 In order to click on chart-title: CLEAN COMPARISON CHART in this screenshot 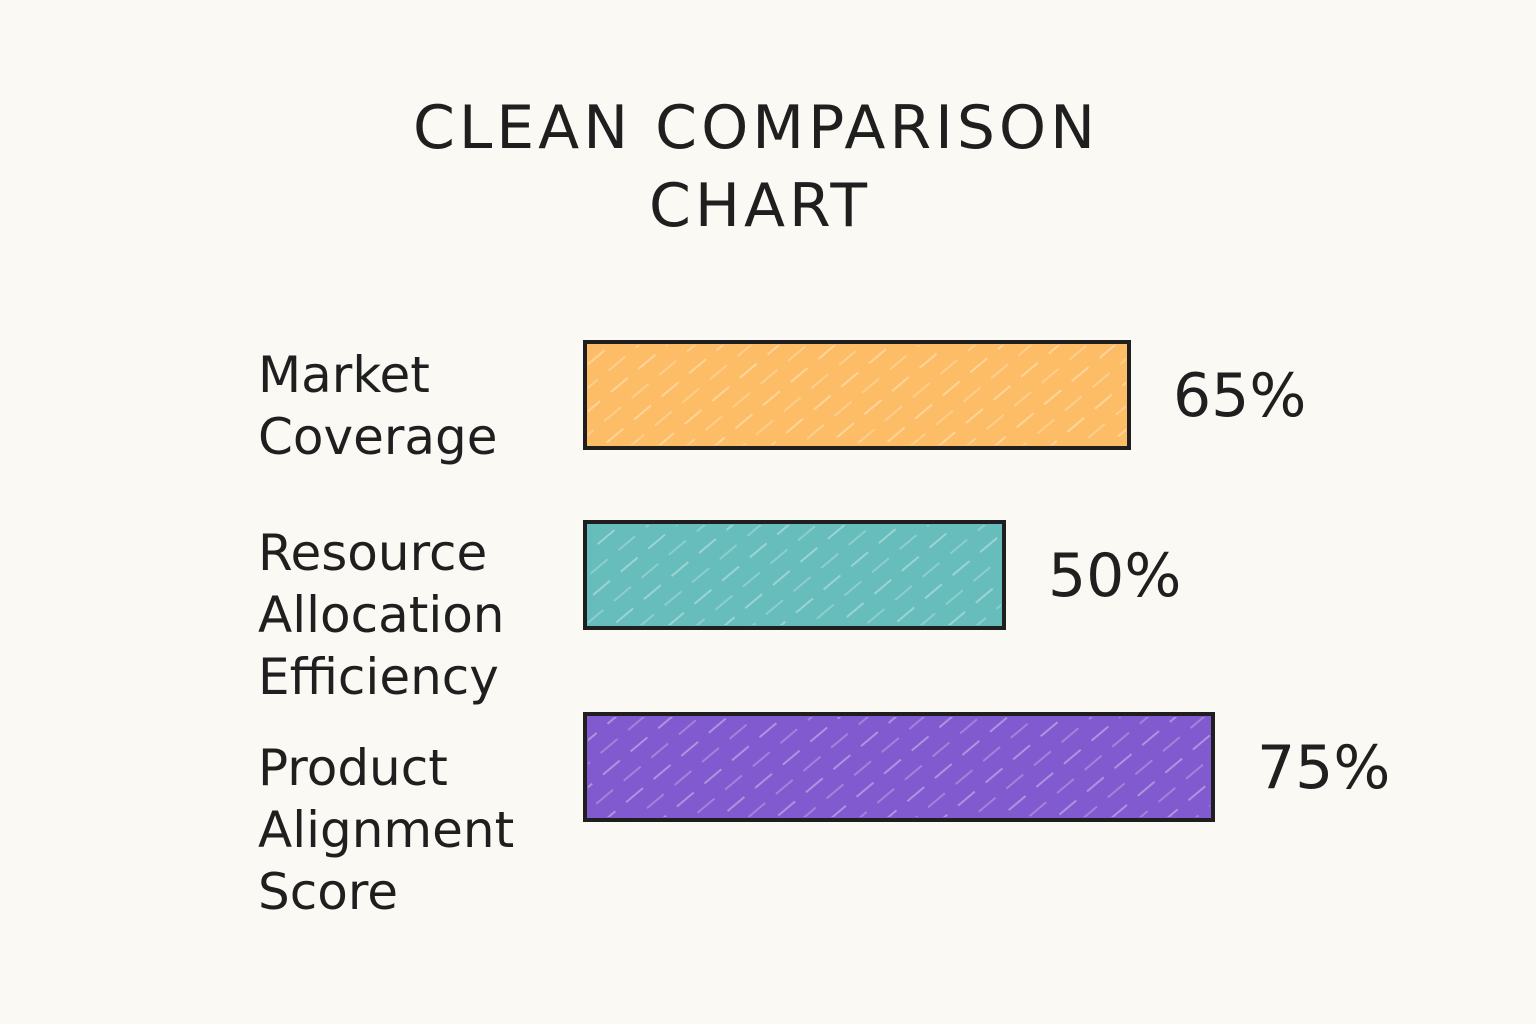, I will do `click(756, 167)`.